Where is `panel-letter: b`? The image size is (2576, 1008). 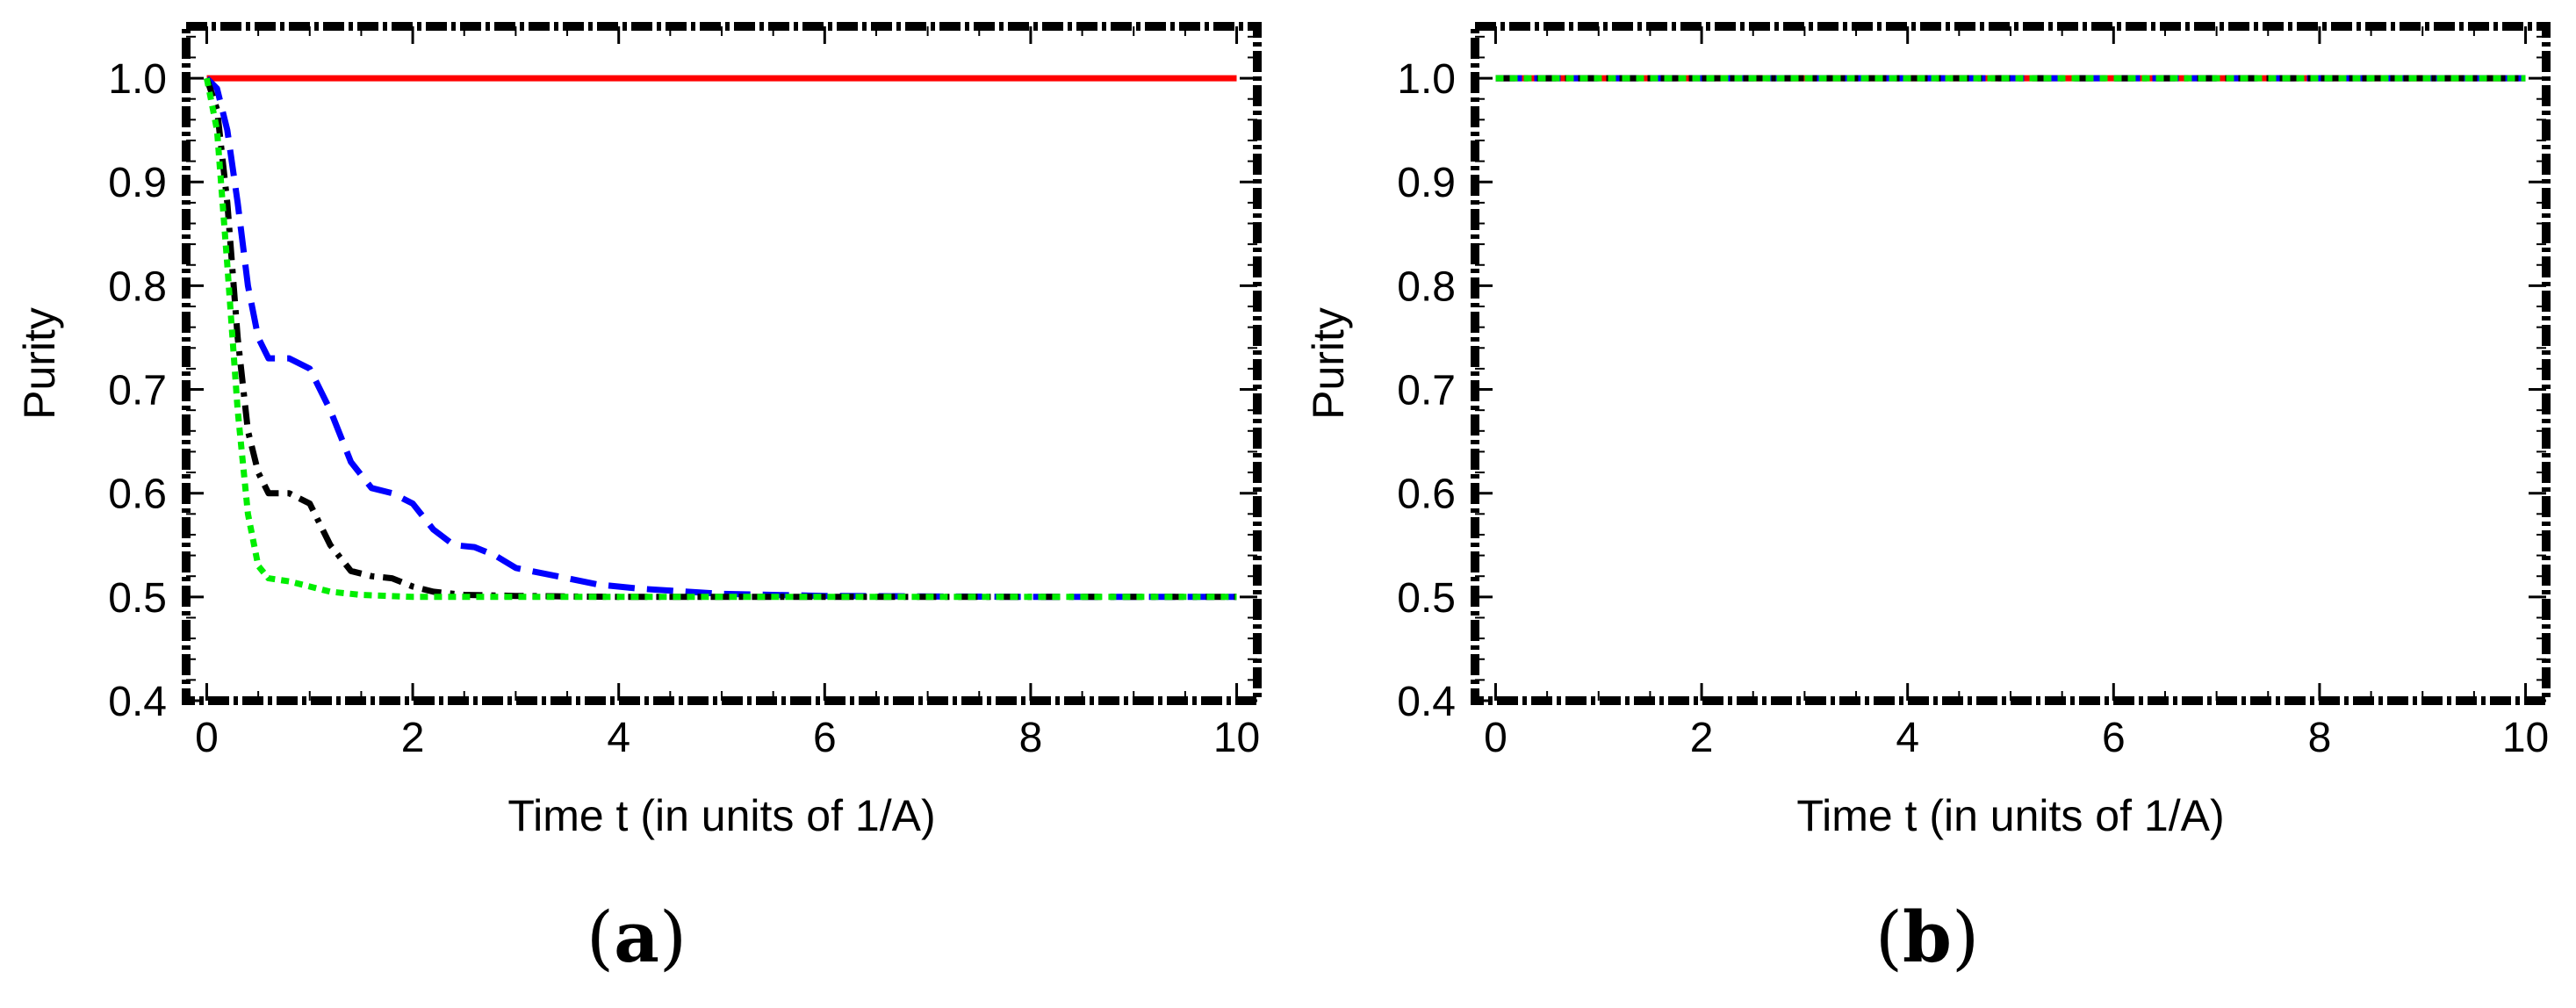
panel-letter: b is located at coordinates (1927, 937).